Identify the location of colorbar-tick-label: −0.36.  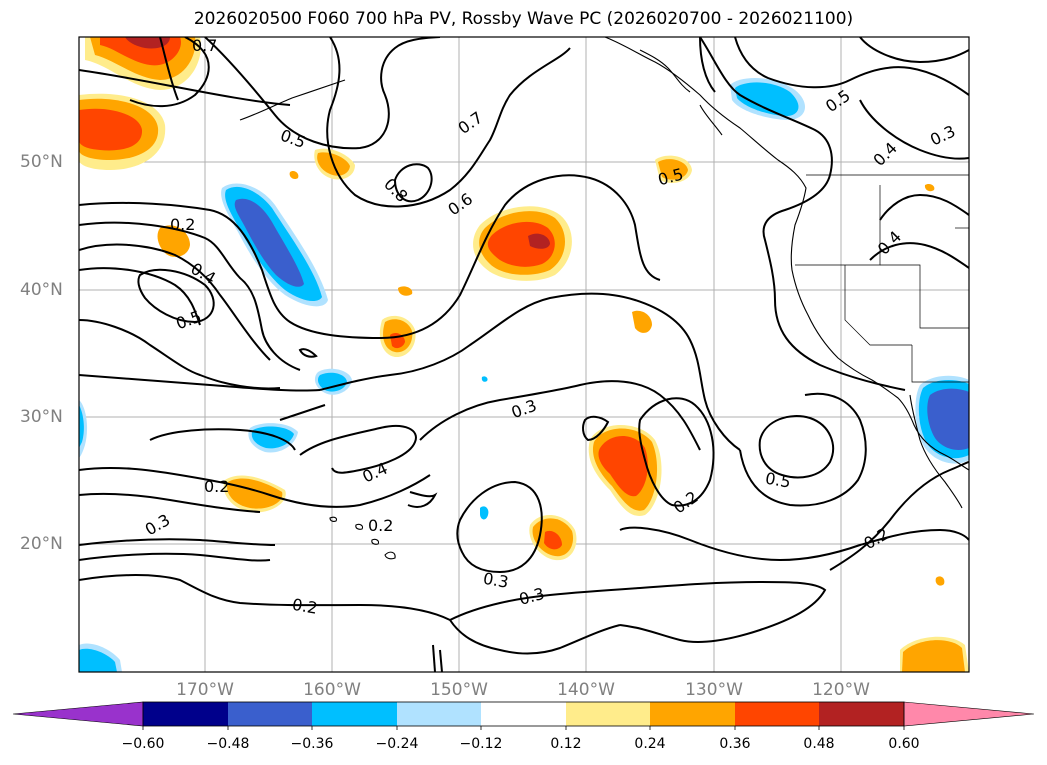
(312, 744).